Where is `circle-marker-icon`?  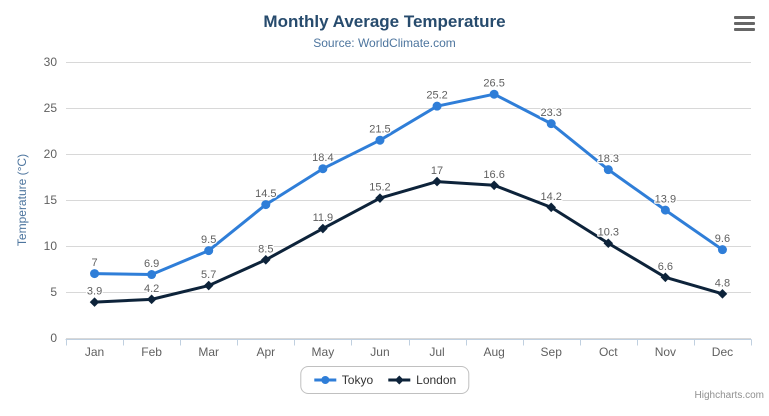
circle-marker-icon is located at coordinates (324, 380).